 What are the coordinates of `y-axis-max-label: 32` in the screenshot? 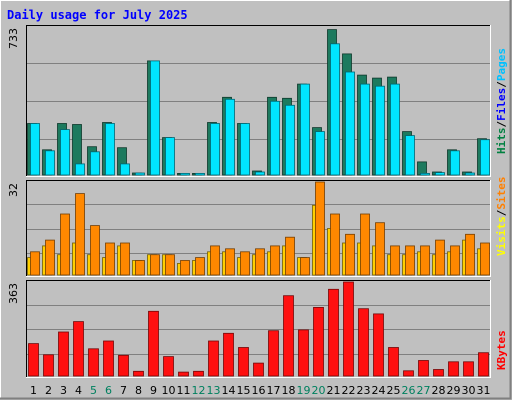 It's located at (13, 190).